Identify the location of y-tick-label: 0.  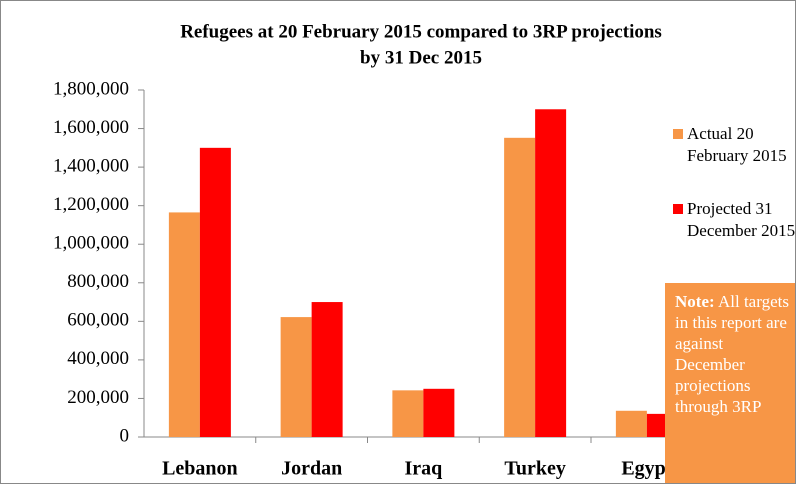
(125, 435).